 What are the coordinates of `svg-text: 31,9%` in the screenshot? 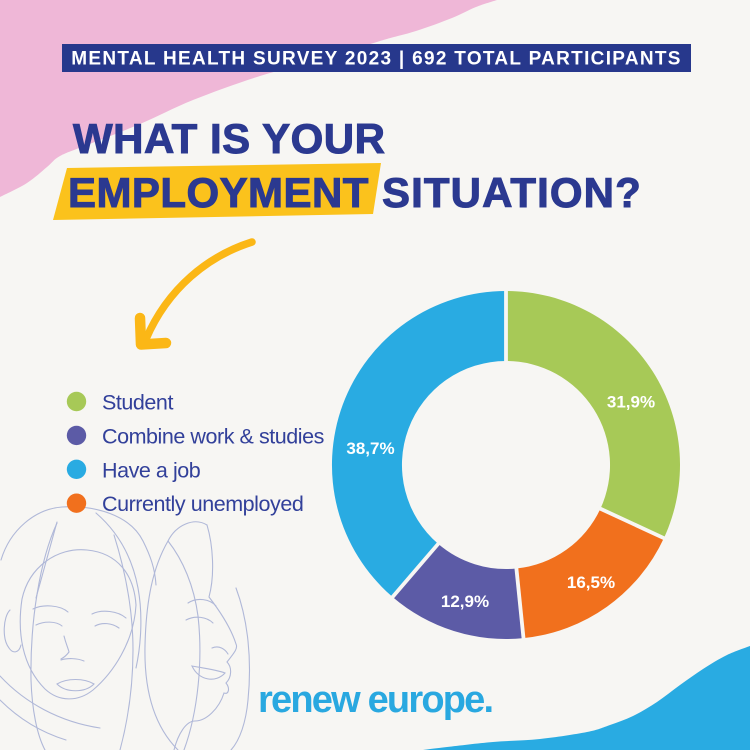 It's located at (631, 402).